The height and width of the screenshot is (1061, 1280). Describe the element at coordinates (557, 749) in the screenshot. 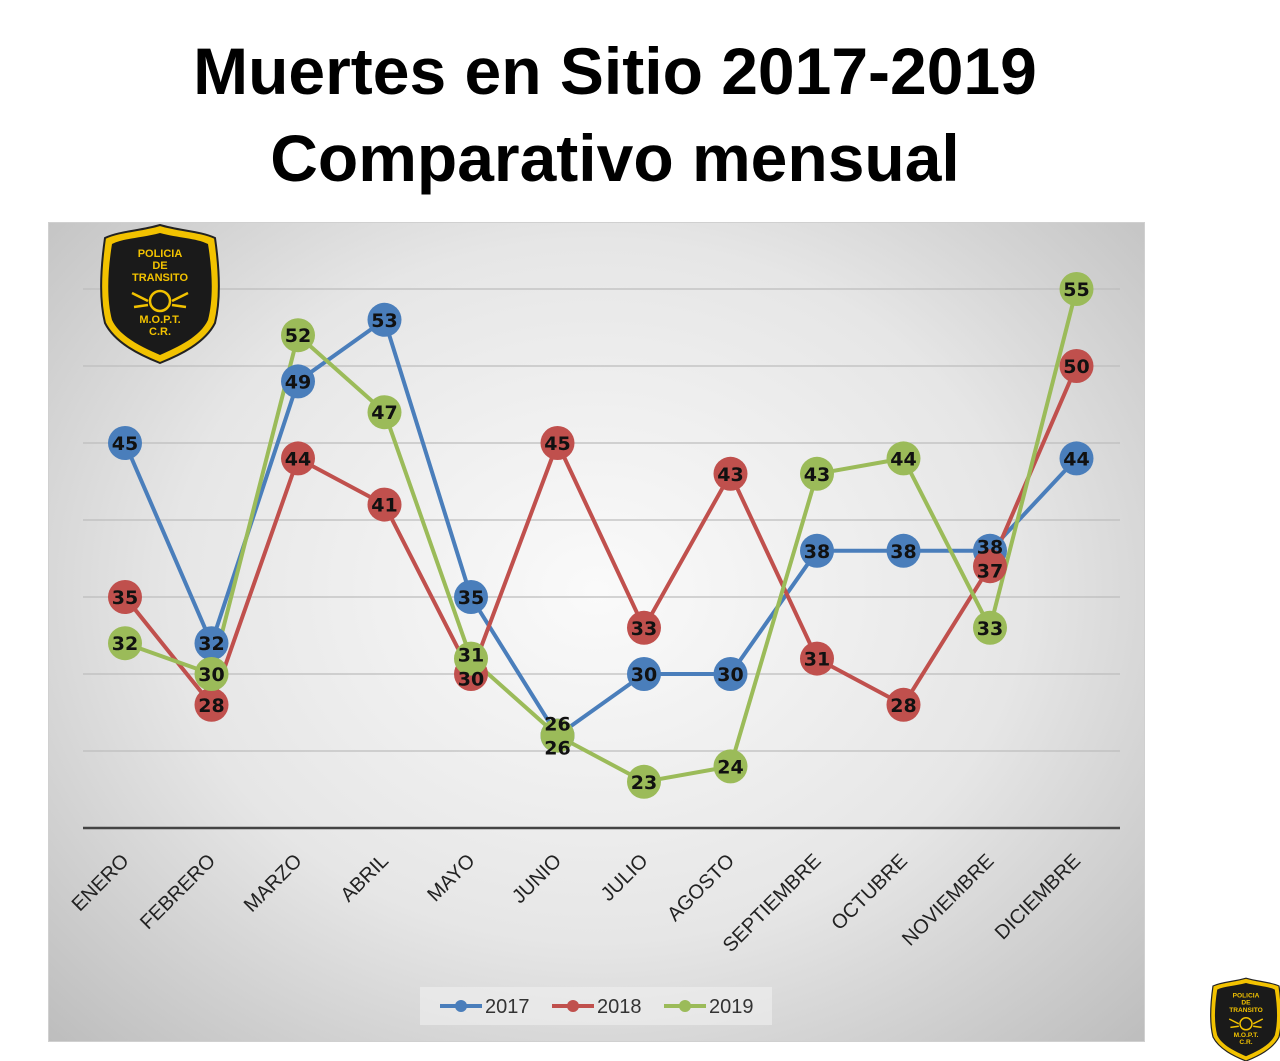

I see `data-label-2019: 26` at that location.